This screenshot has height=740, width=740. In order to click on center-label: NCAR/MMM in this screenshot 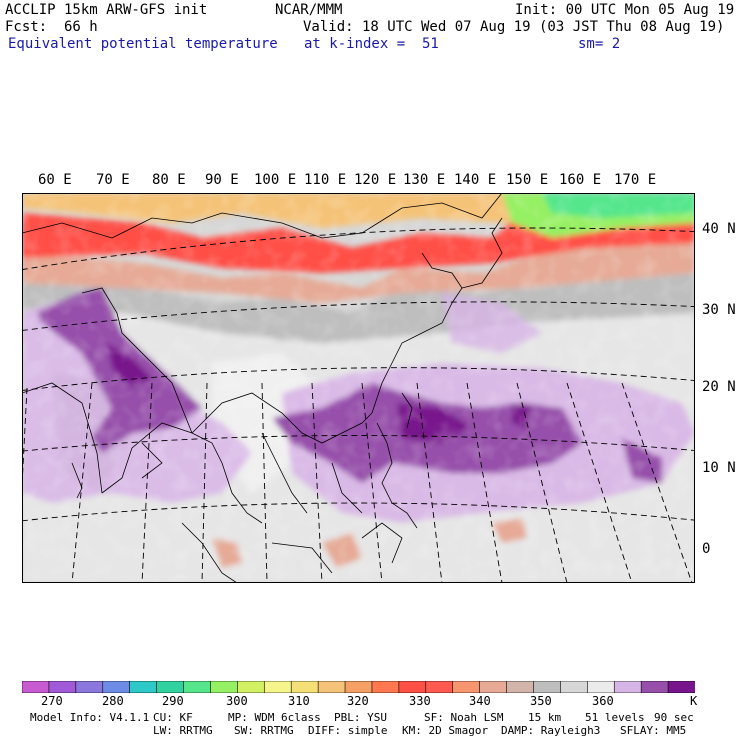, I will do `click(309, 10)`.